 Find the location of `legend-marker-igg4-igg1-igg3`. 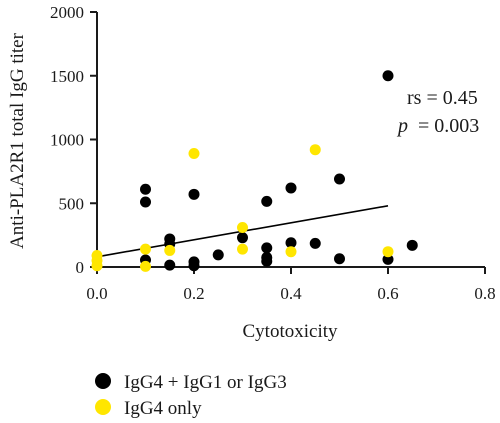

legend-marker-igg4-igg1-igg3 is located at coordinates (103, 381).